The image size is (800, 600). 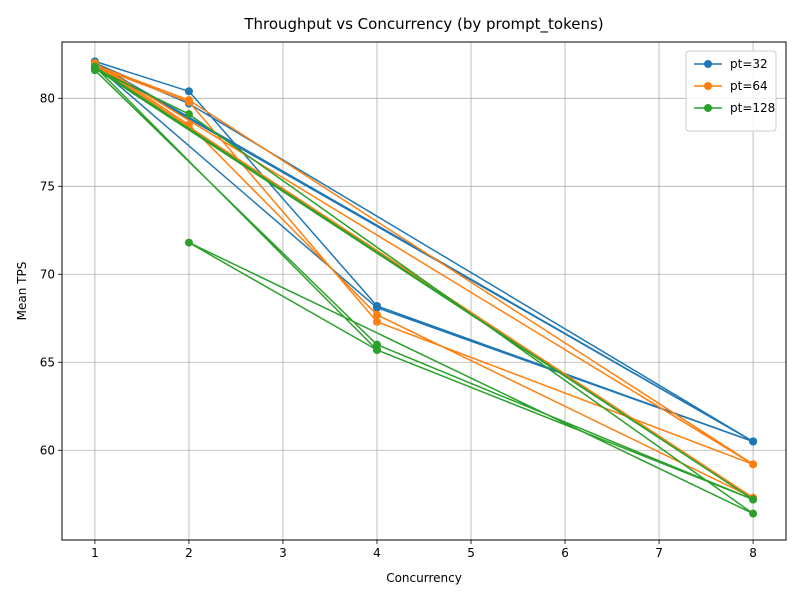 I want to click on legend: pt=32 pt=64 pt=128, so click(x=731, y=91).